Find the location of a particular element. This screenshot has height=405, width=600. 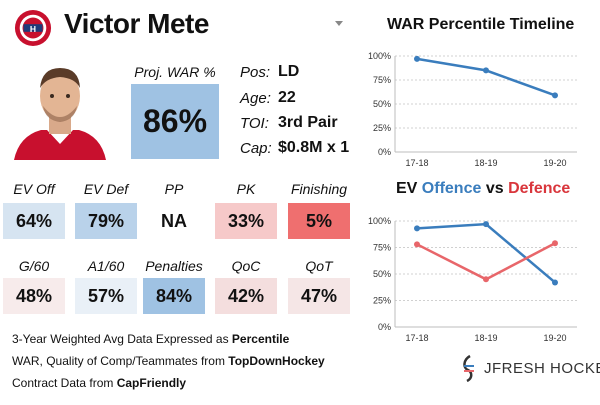

brand: JFRESH HOCKEY is located at coordinates (530, 368).